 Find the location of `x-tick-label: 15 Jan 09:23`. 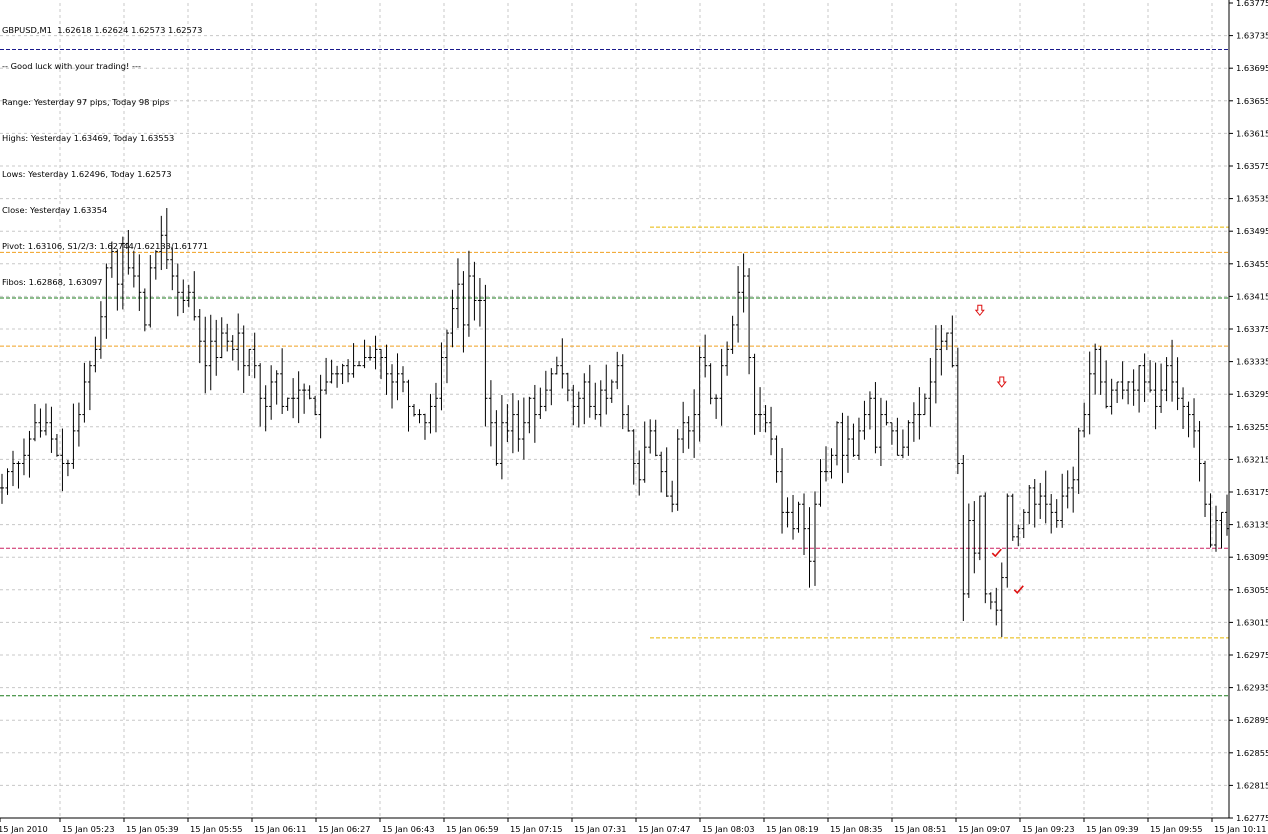

x-tick-label: 15 Jan 09:23 is located at coordinates (1048, 829).